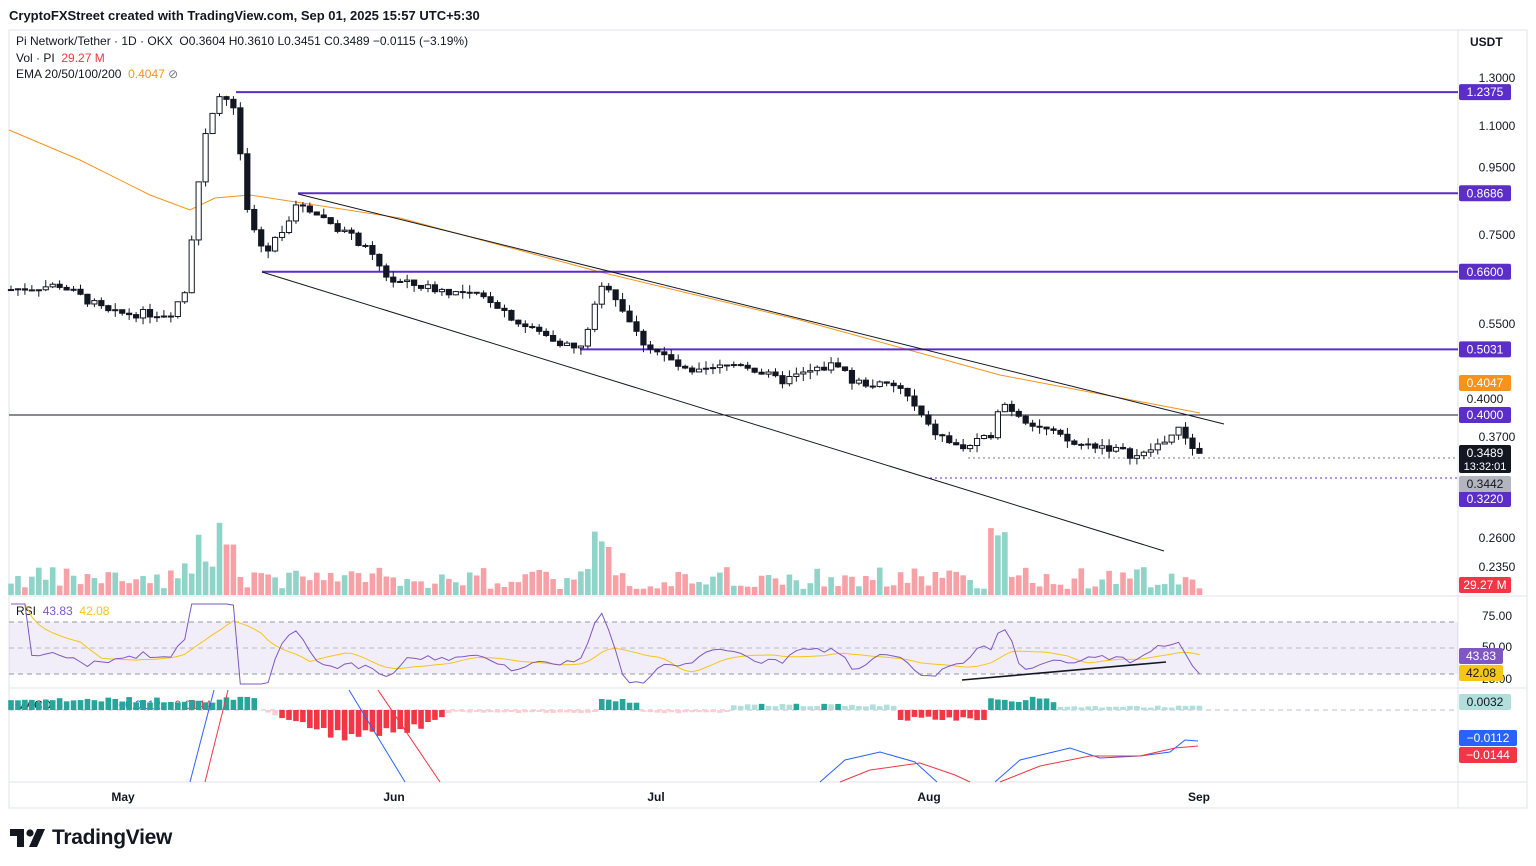 Image resolution: width=1536 pixels, height=866 pixels. I want to click on price-tag-text-plain: 0.4000, so click(1485, 399).